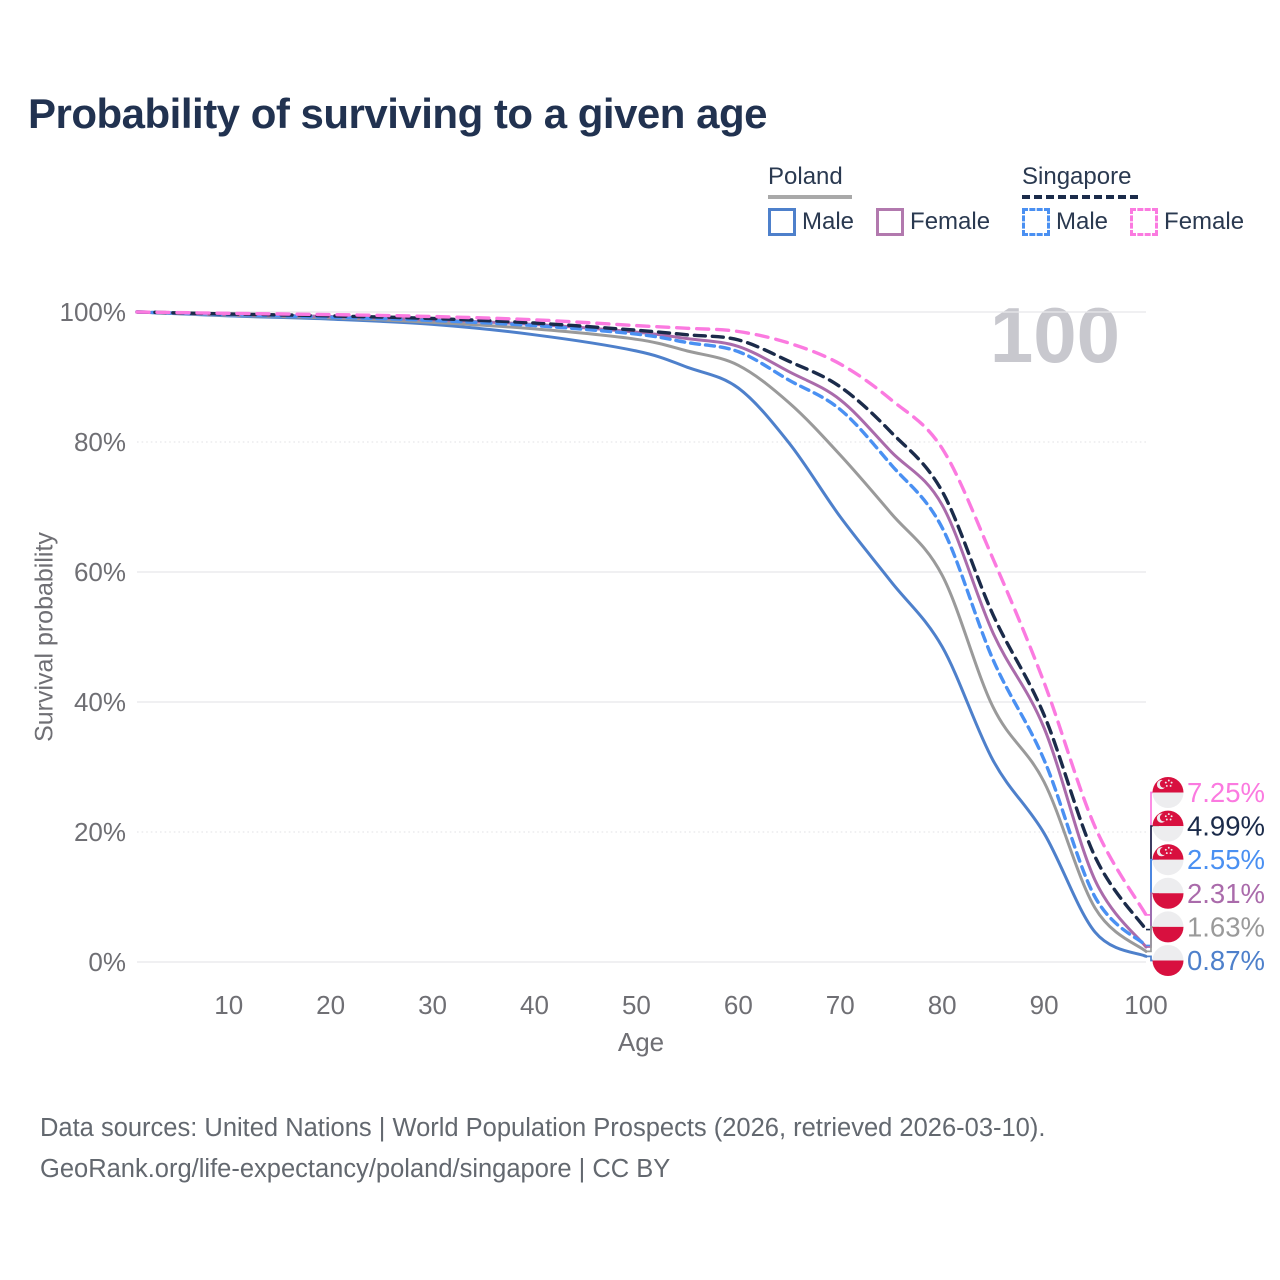 This screenshot has width=1280, height=1280. I want to click on end-value-singapore-female: 7.25%, so click(1226, 792).